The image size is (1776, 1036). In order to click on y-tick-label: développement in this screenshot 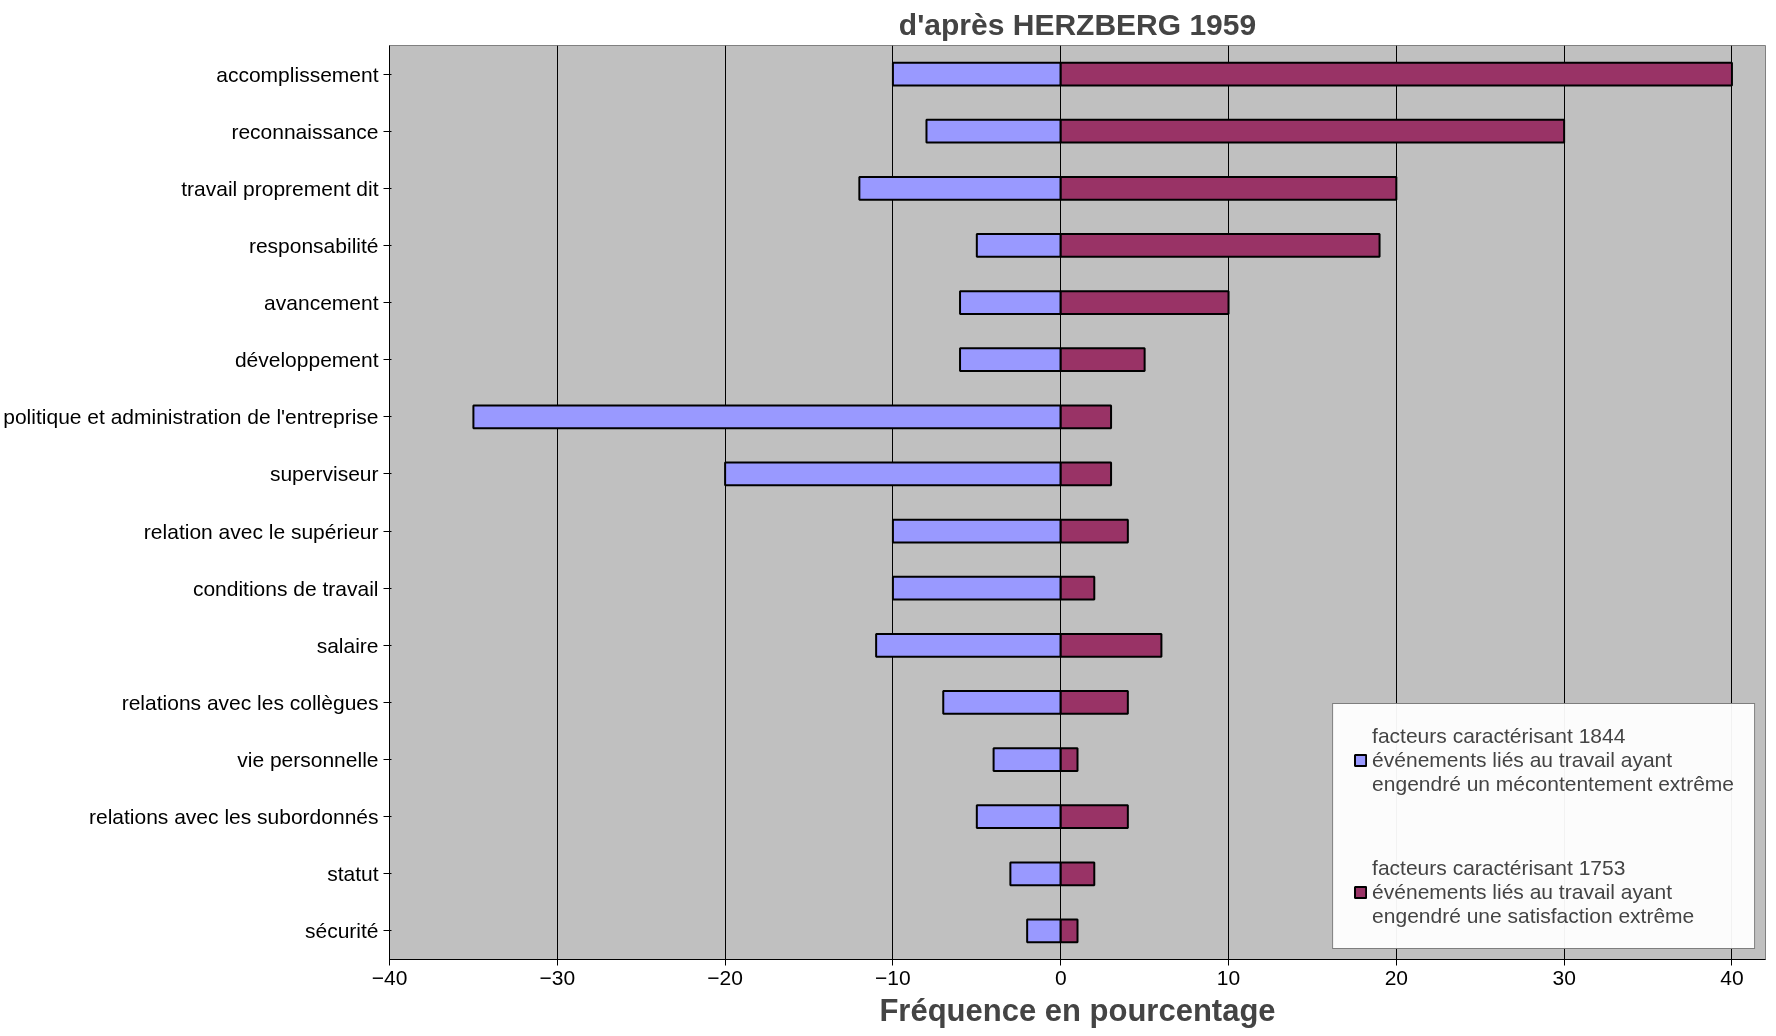, I will do `click(306, 360)`.